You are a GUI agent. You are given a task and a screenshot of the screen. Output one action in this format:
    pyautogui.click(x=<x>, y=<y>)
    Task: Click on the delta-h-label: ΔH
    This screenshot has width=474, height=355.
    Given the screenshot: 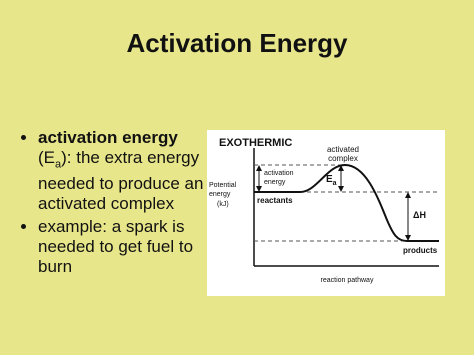 What is the action you would take?
    pyautogui.click(x=419, y=215)
    